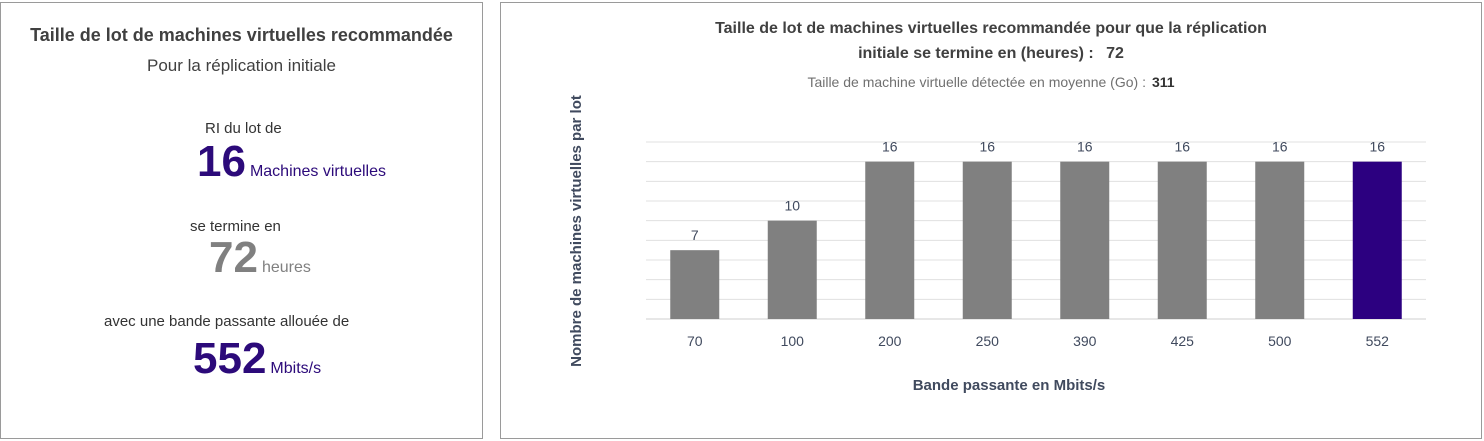 The height and width of the screenshot is (441, 1484). What do you see at coordinates (243, 128) in the screenshot?
I see `batch-label: RI du lot de` at bounding box center [243, 128].